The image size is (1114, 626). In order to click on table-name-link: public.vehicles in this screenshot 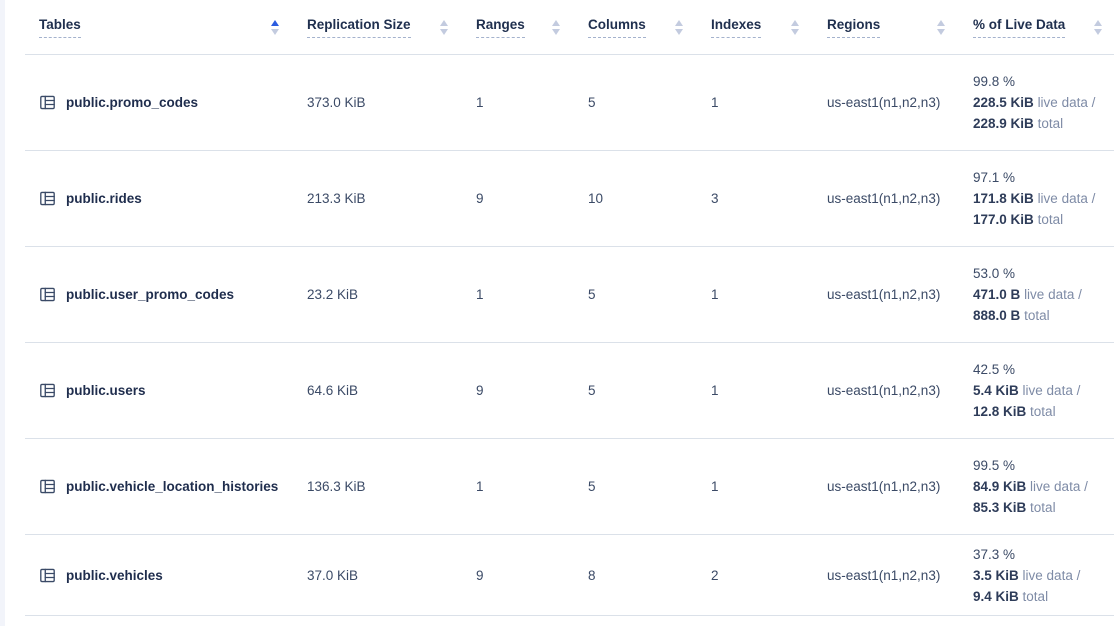, I will do `click(114, 575)`.